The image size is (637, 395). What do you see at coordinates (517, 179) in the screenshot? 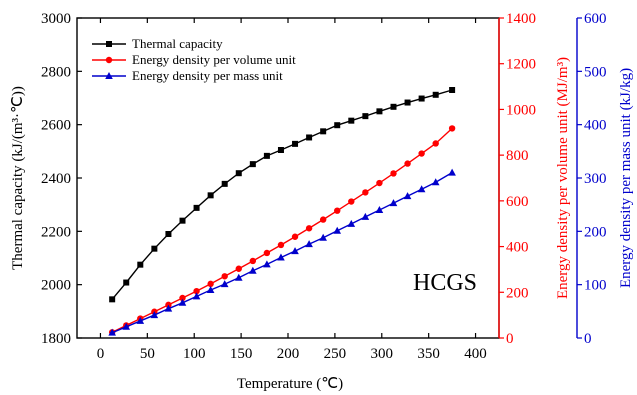
I see `volume-axis: 0 200 400 600 800 1000 1200 1400` at bounding box center [517, 179].